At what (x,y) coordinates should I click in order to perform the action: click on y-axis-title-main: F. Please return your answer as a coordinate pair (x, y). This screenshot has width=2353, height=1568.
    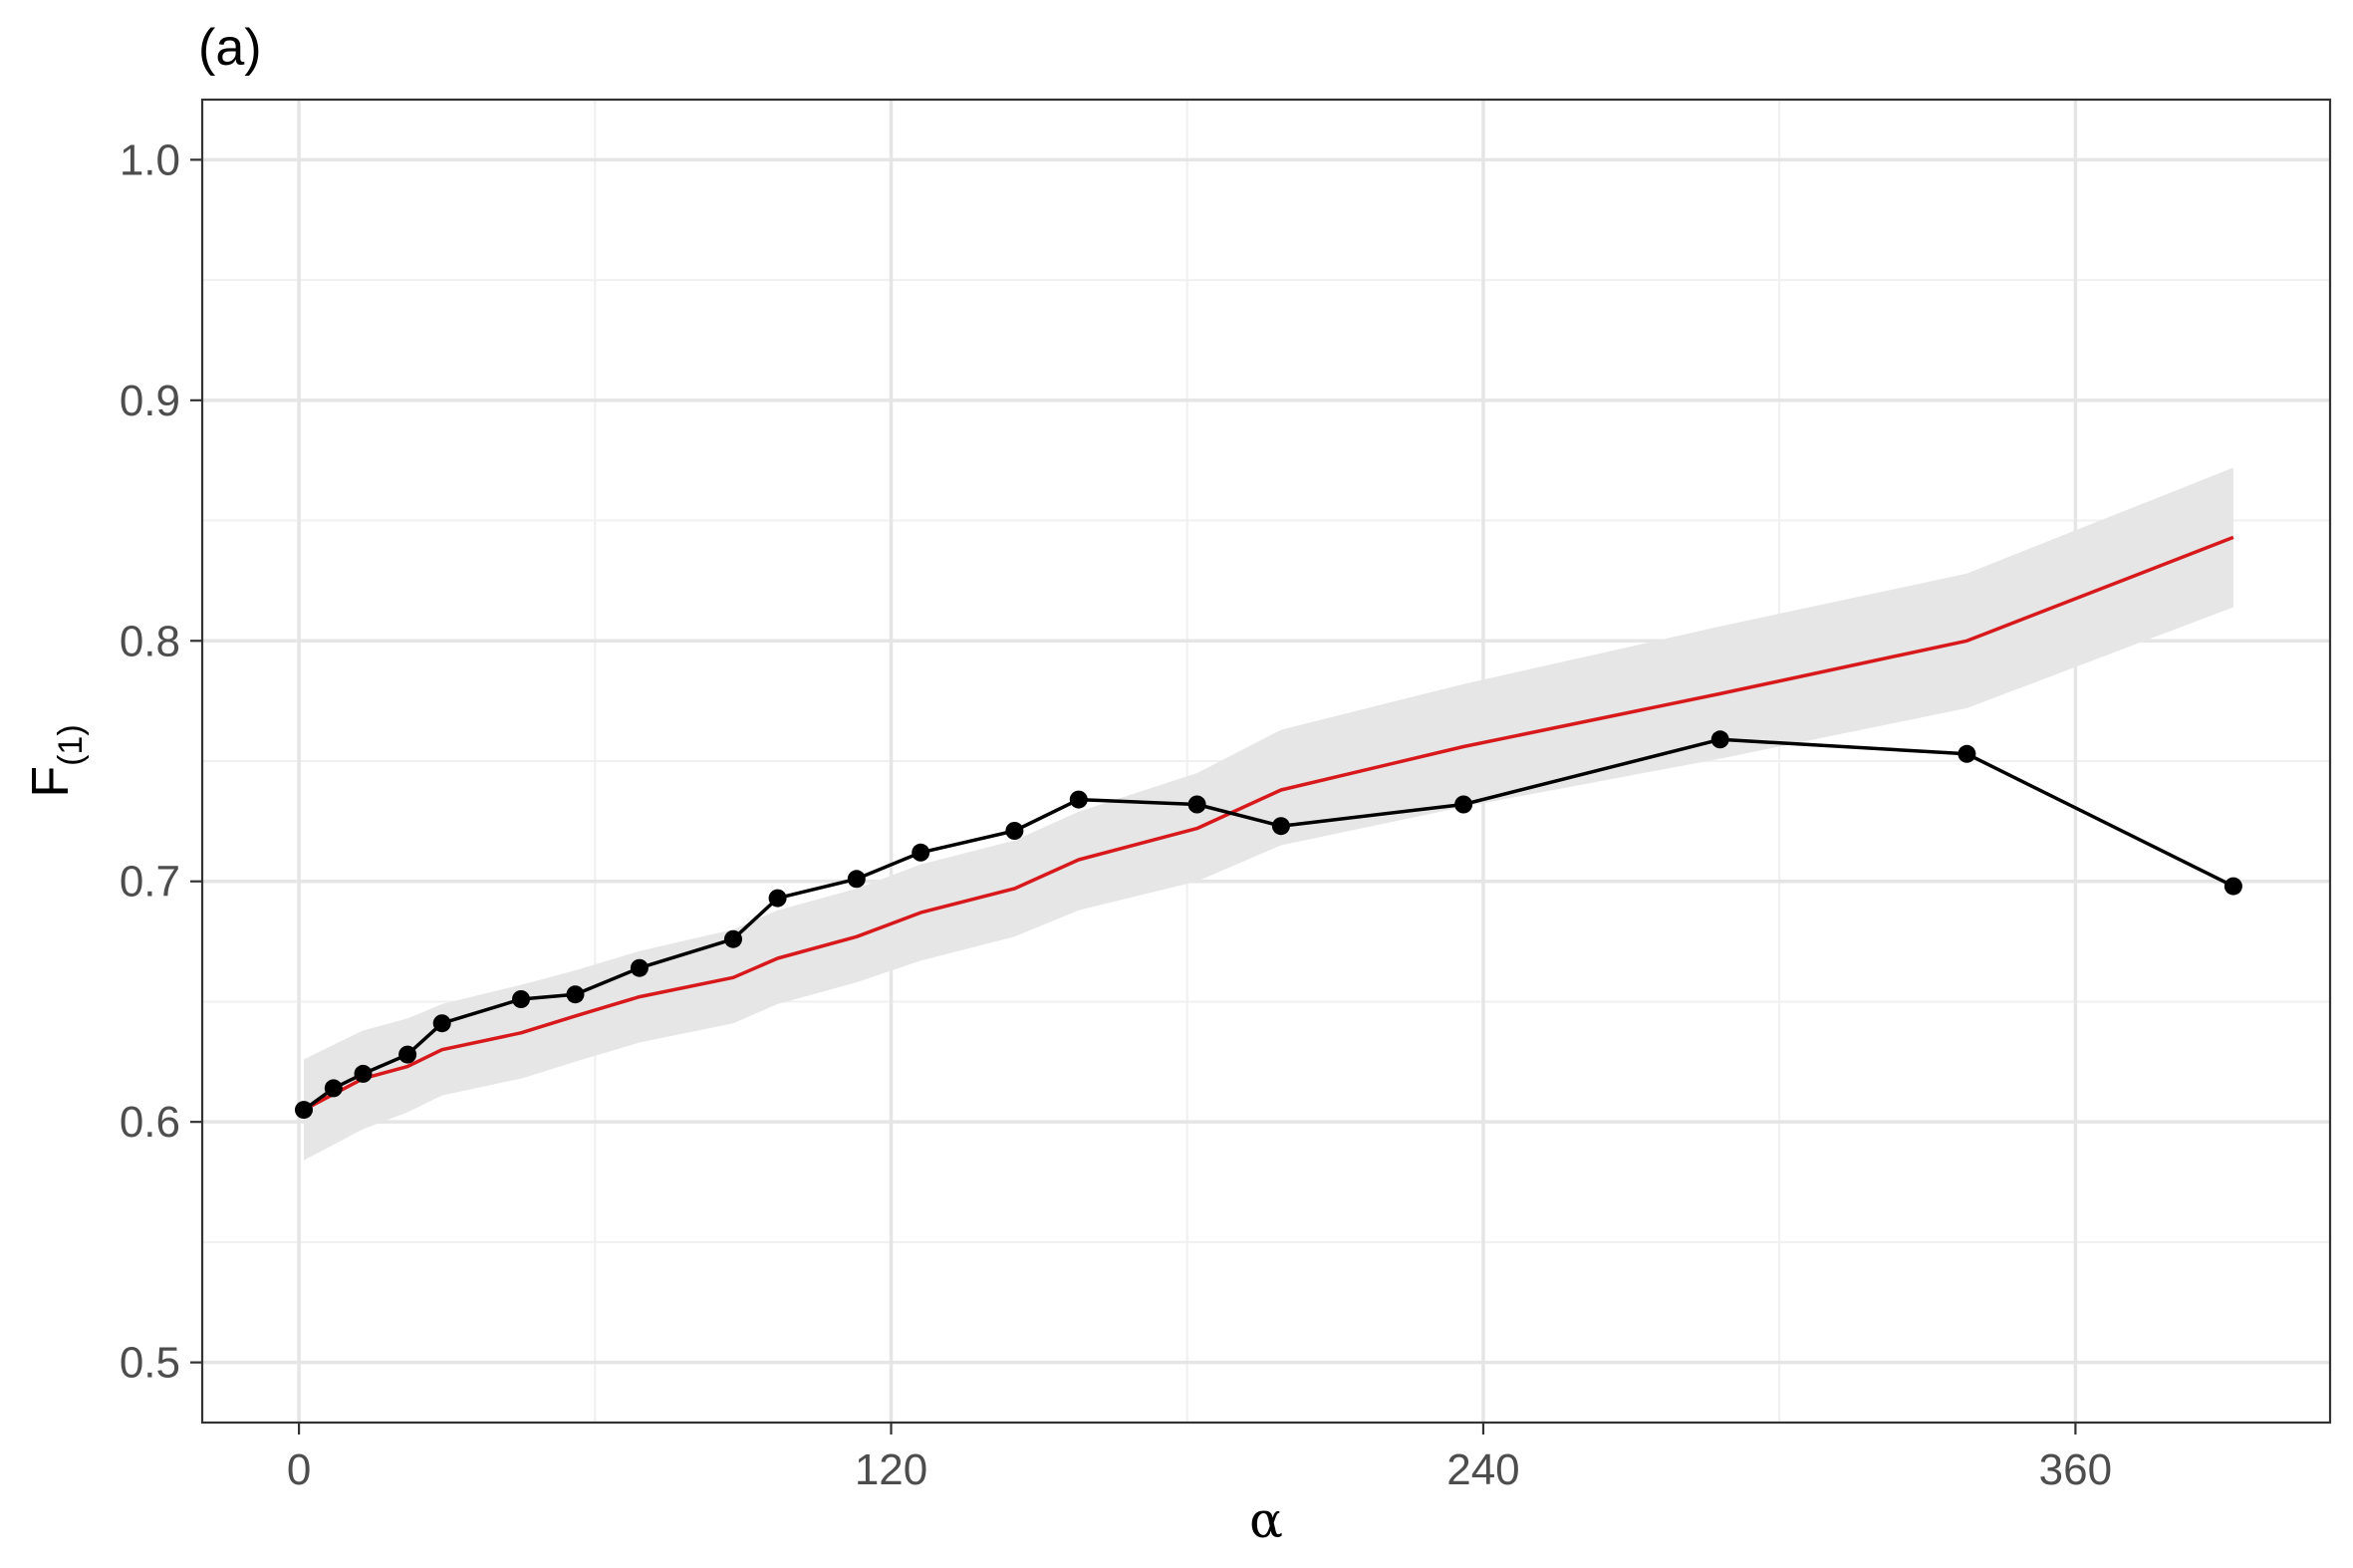
    Looking at the image, I should click on (51, 782).